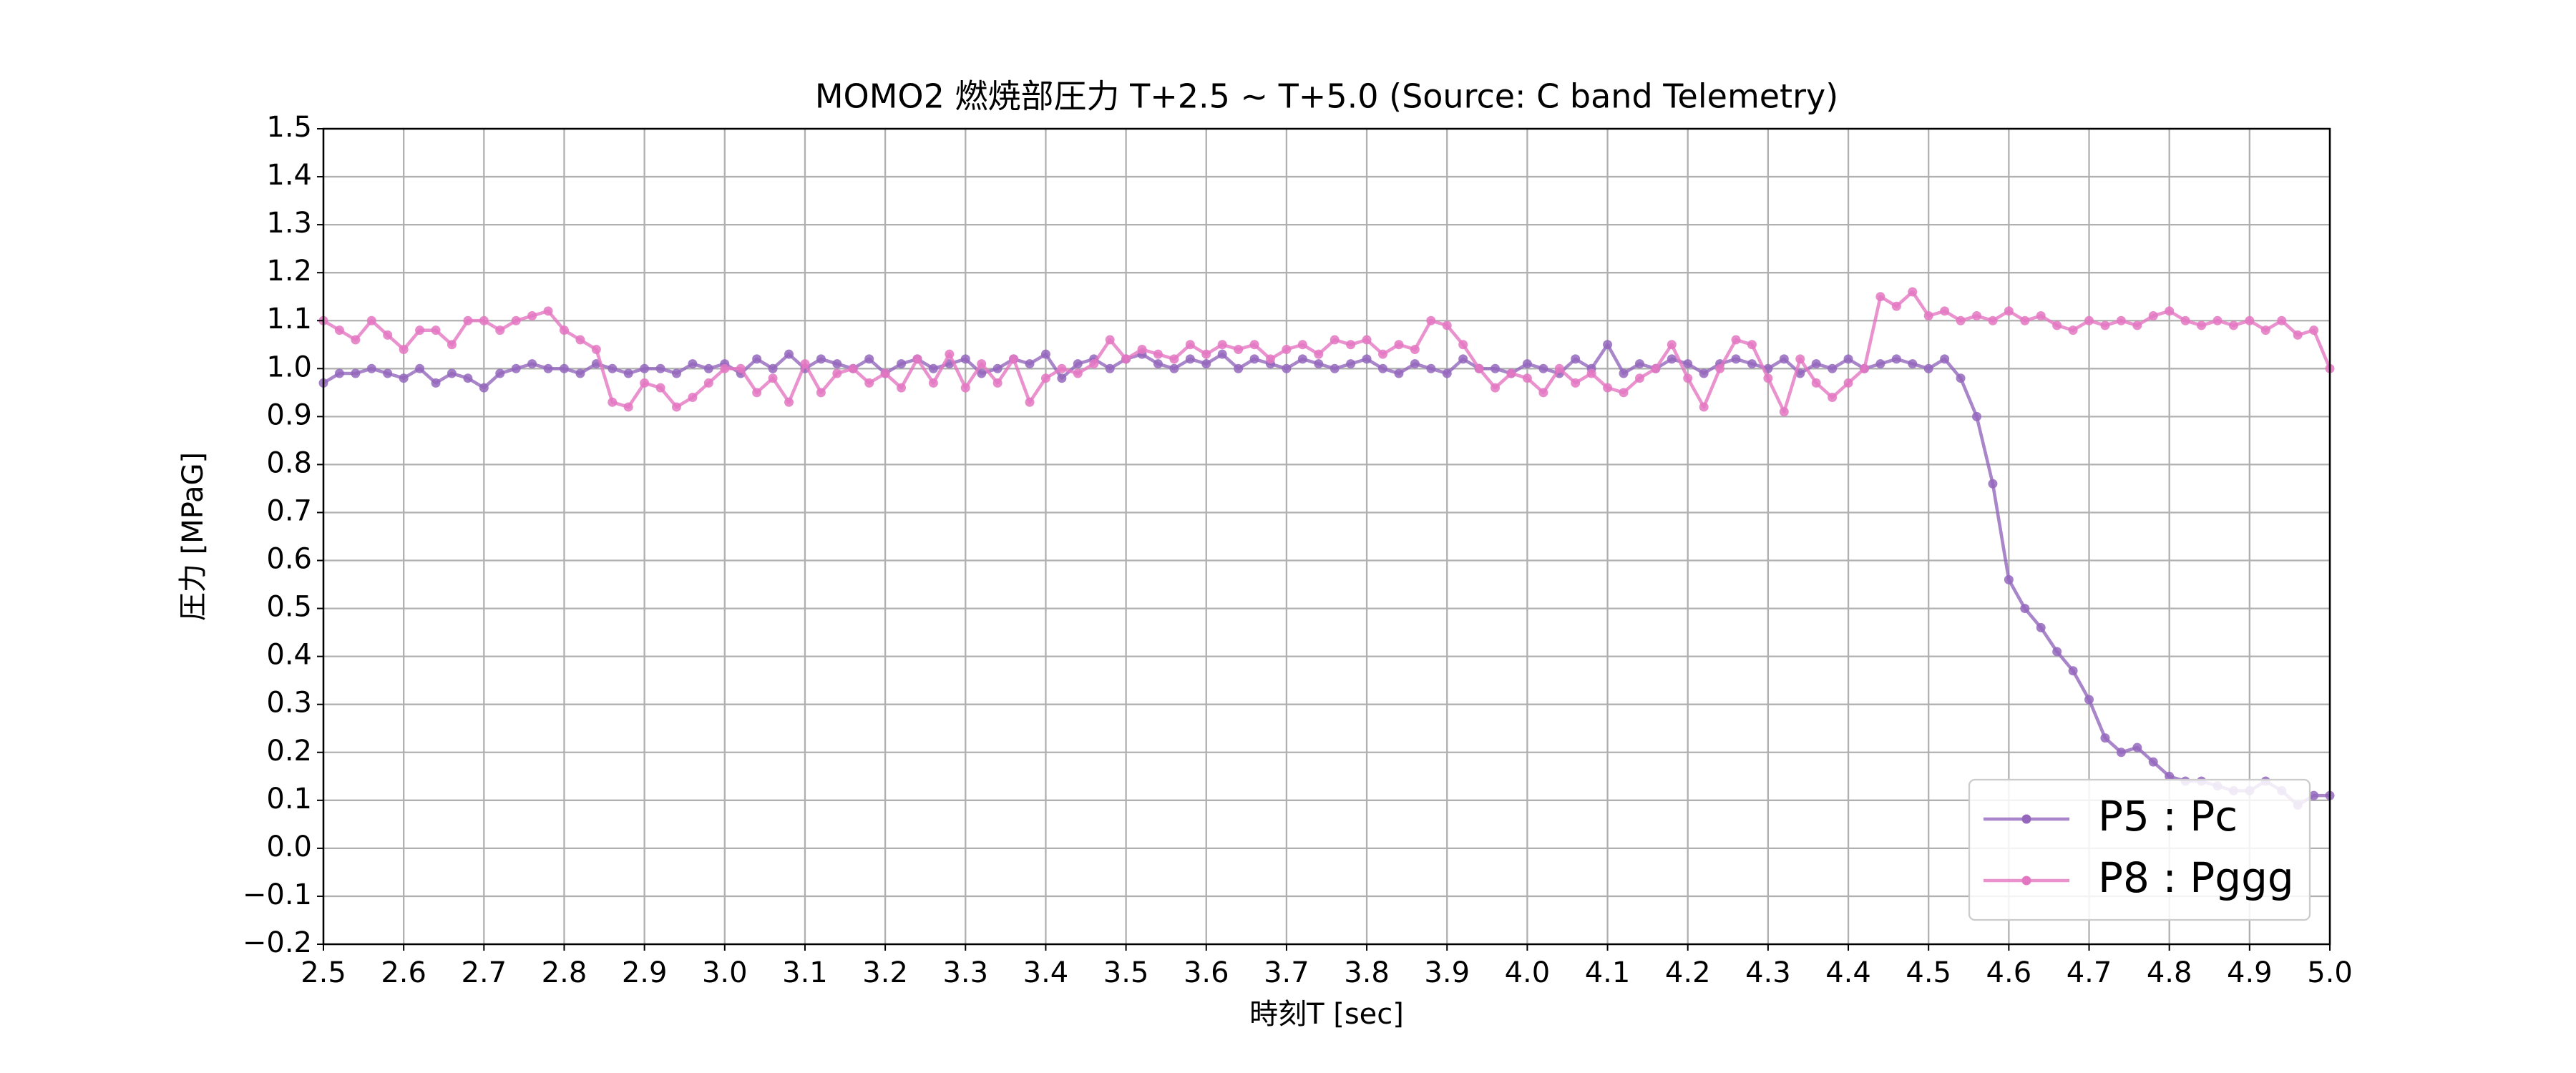 The width and height of the screenshot is (2576, 1073). What do you see at coordinates (403, 972) in the screenshot?
I see `x-tick-label: 2.6` at bounding box center [403, 972].